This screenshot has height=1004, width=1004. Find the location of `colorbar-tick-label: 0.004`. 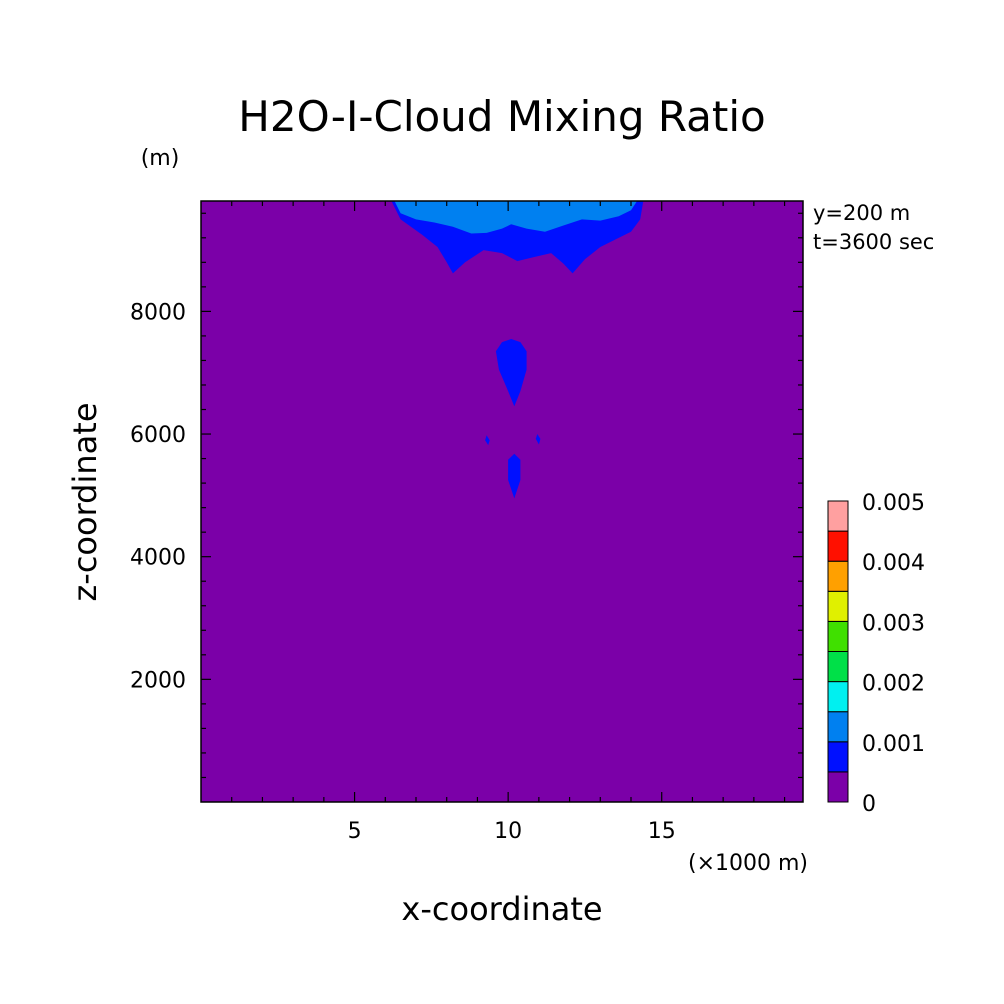

colorbar-tick-label: 0.004 is located at coordinates (893, 563).